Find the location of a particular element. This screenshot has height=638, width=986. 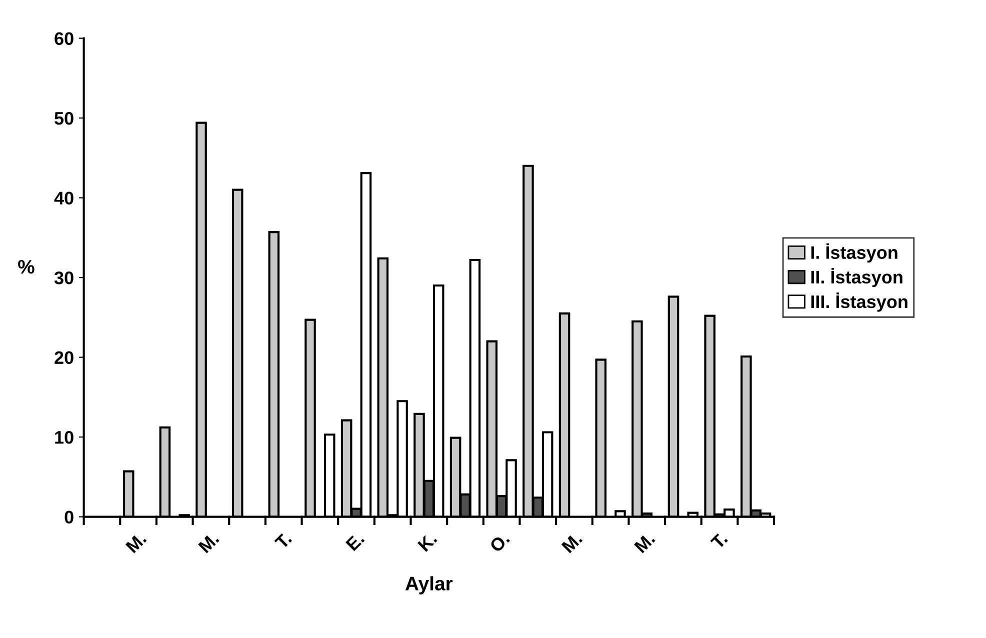

x-tick-label: E. is located at coordinates (355, 542).